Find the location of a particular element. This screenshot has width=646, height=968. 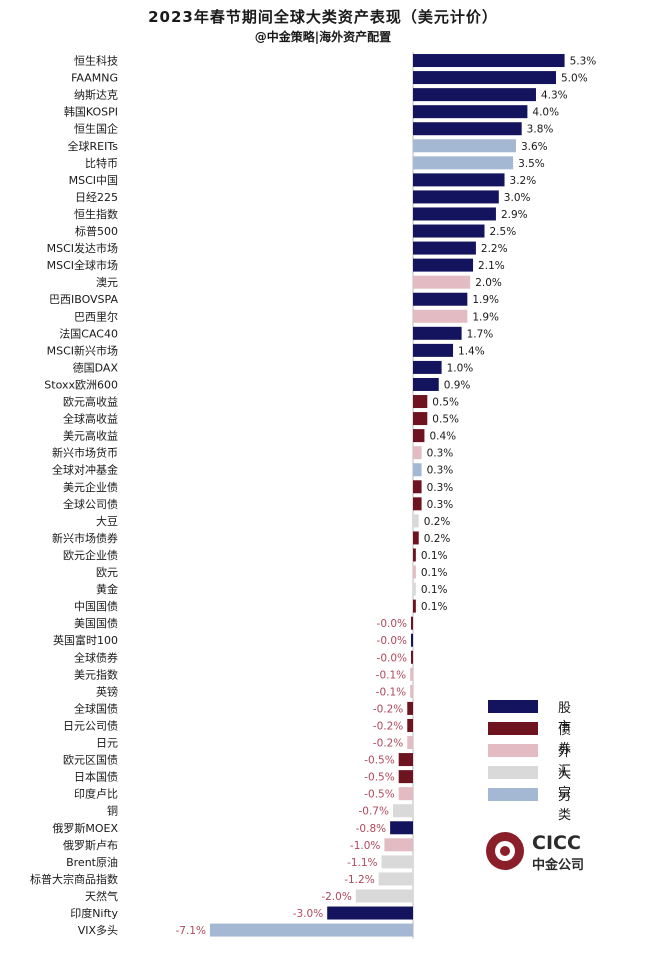

category-label: MSCI新兴市场 is located at coordinates (82, 350).